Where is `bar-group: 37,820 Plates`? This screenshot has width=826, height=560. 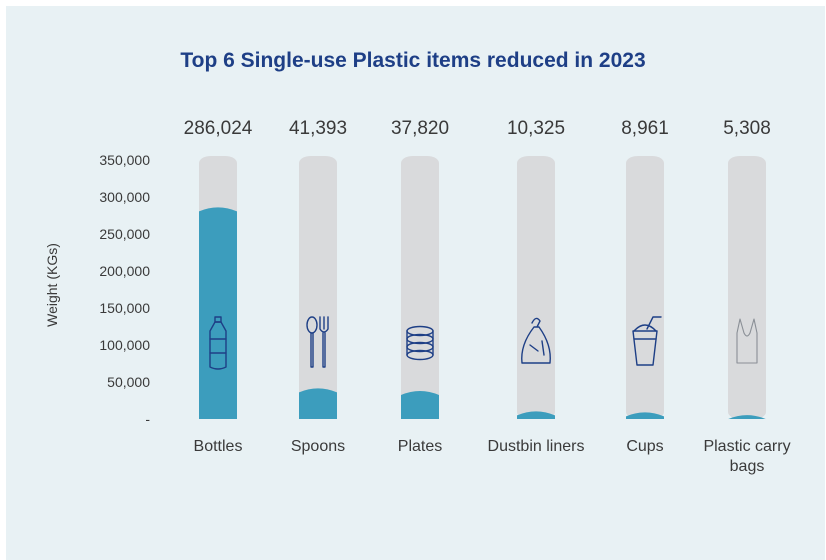
bar-group: 37,820 Plates is located at coordinates (420, 286).